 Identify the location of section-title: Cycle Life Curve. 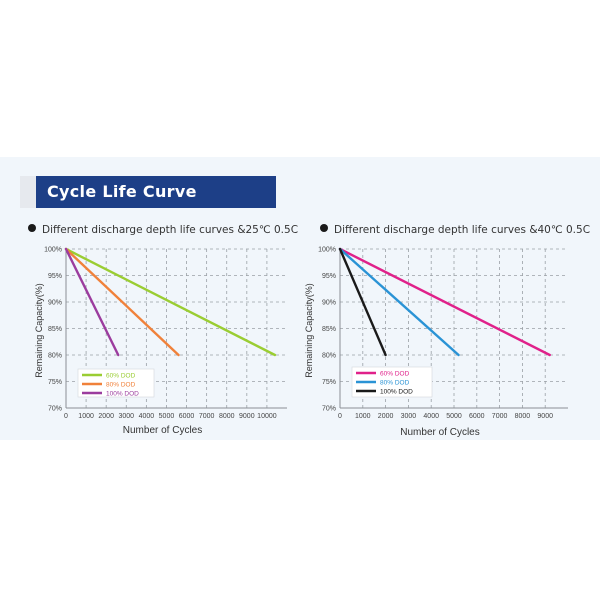
(122, 191).